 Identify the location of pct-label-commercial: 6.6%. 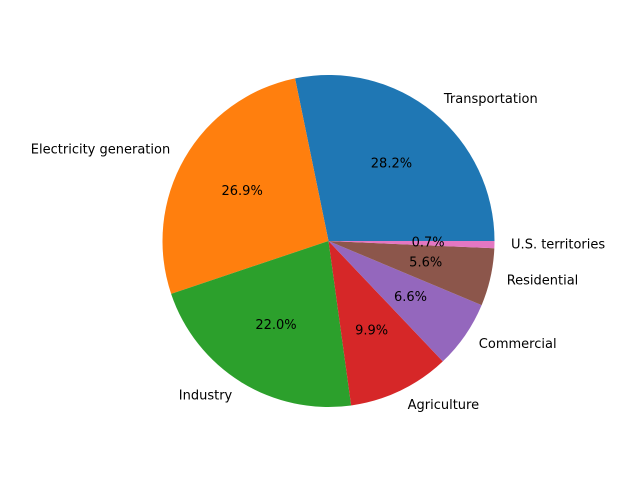
(410, 297).